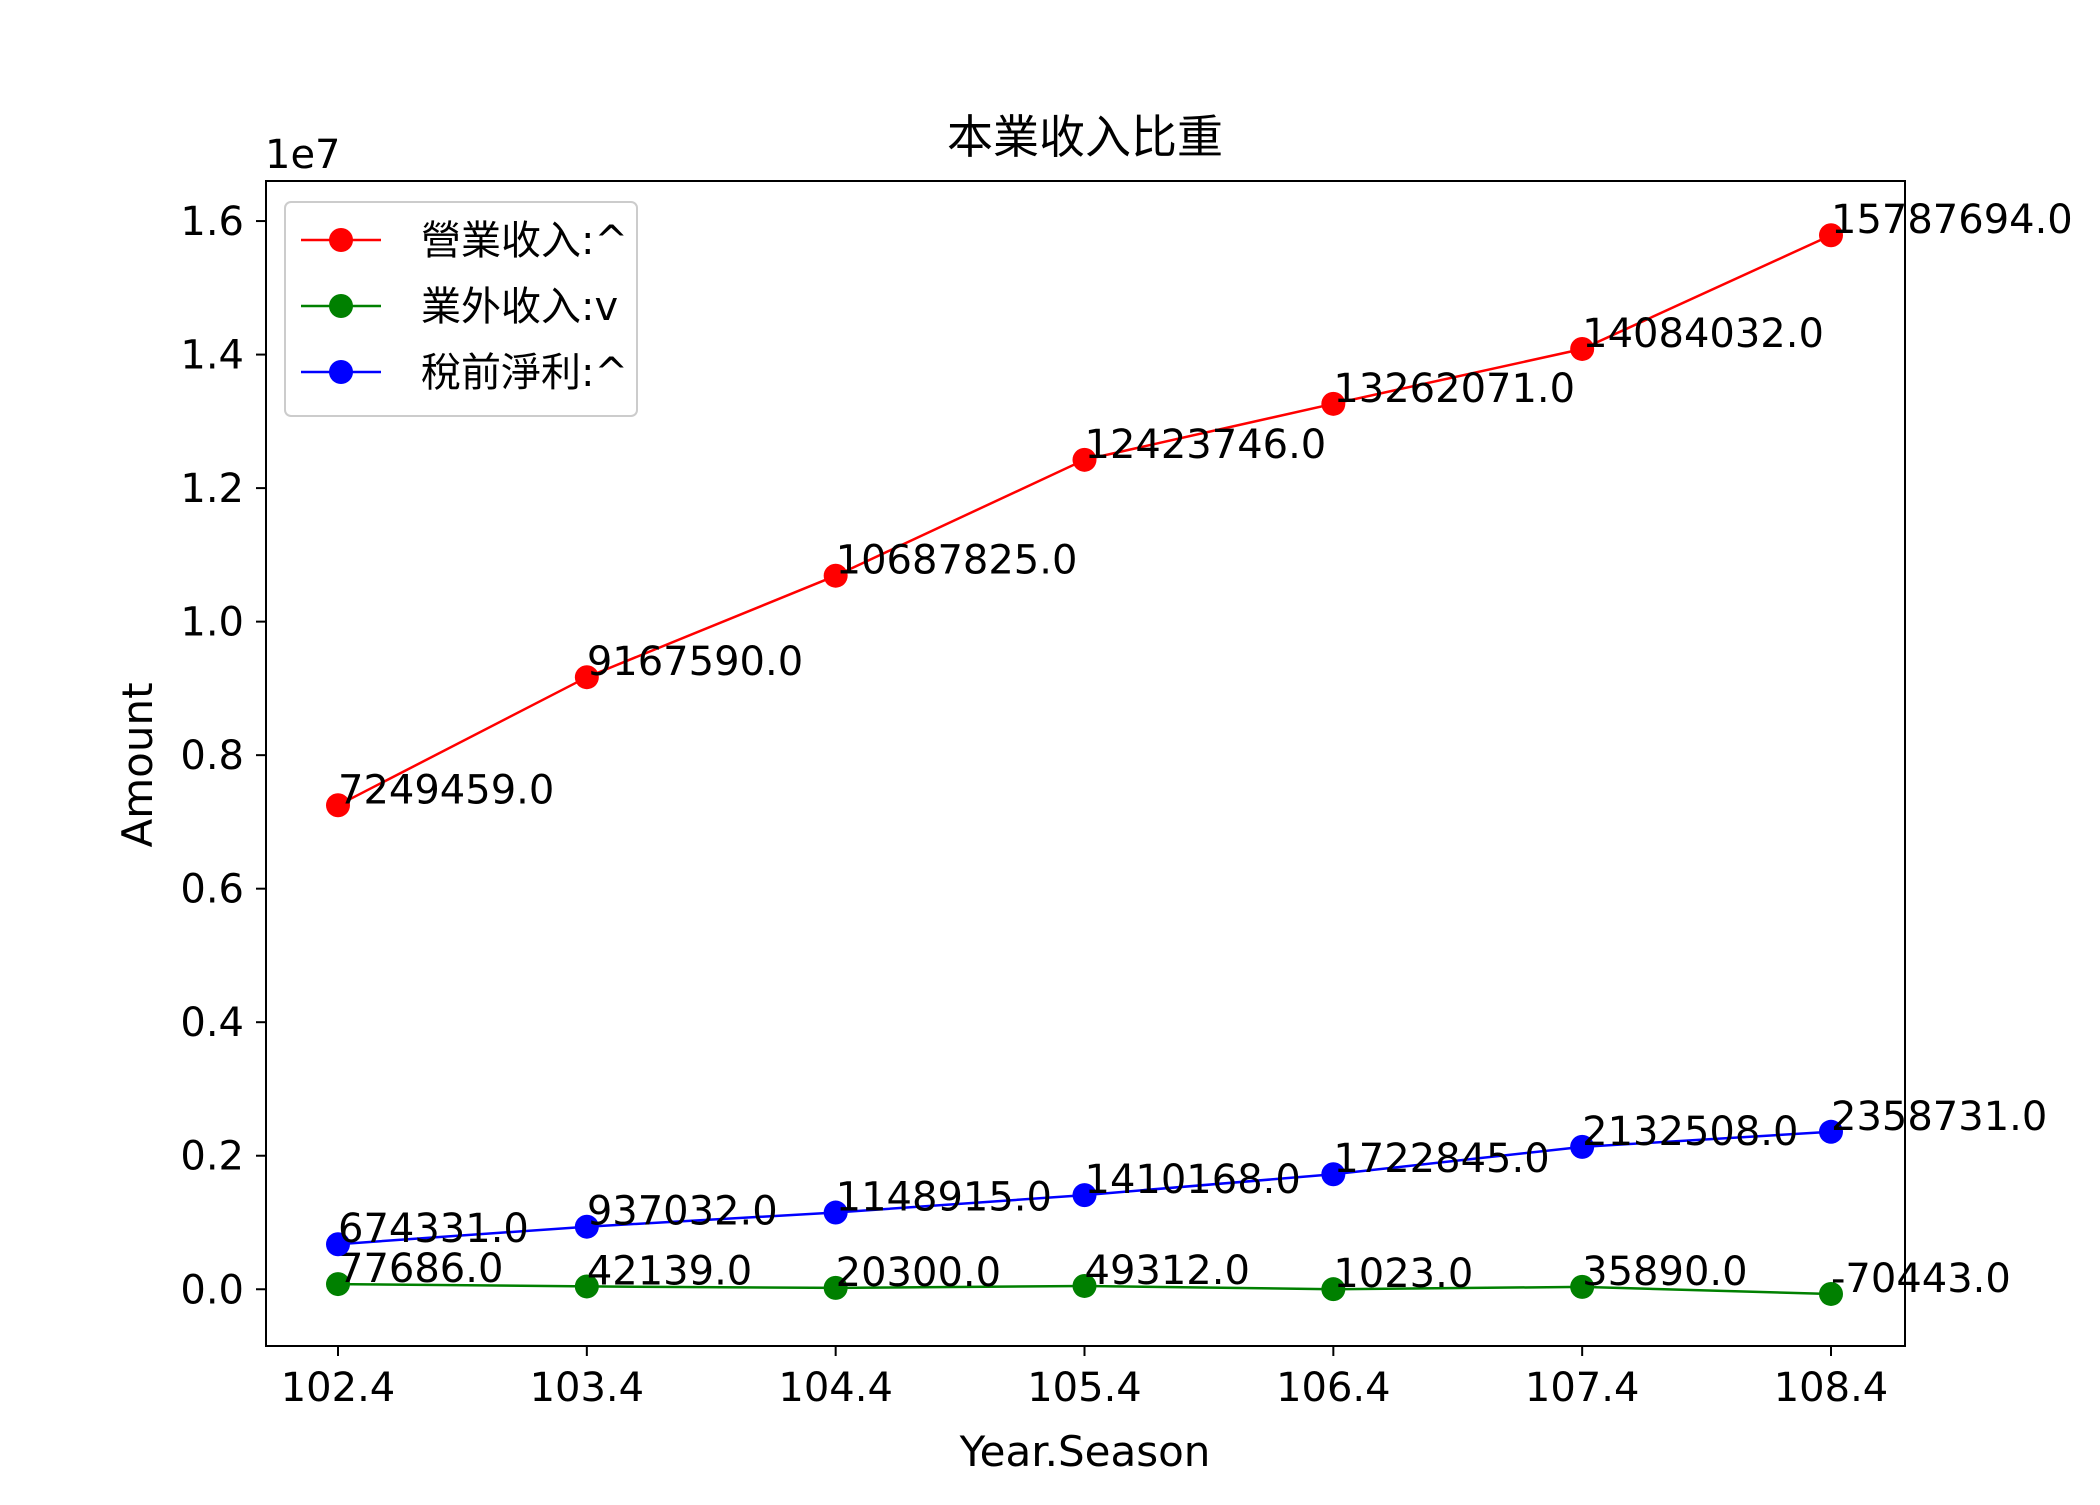  Describe the element at coordinates (835, 1388) in the screenshot. I see `x-tick-label: 104.4` at that location.